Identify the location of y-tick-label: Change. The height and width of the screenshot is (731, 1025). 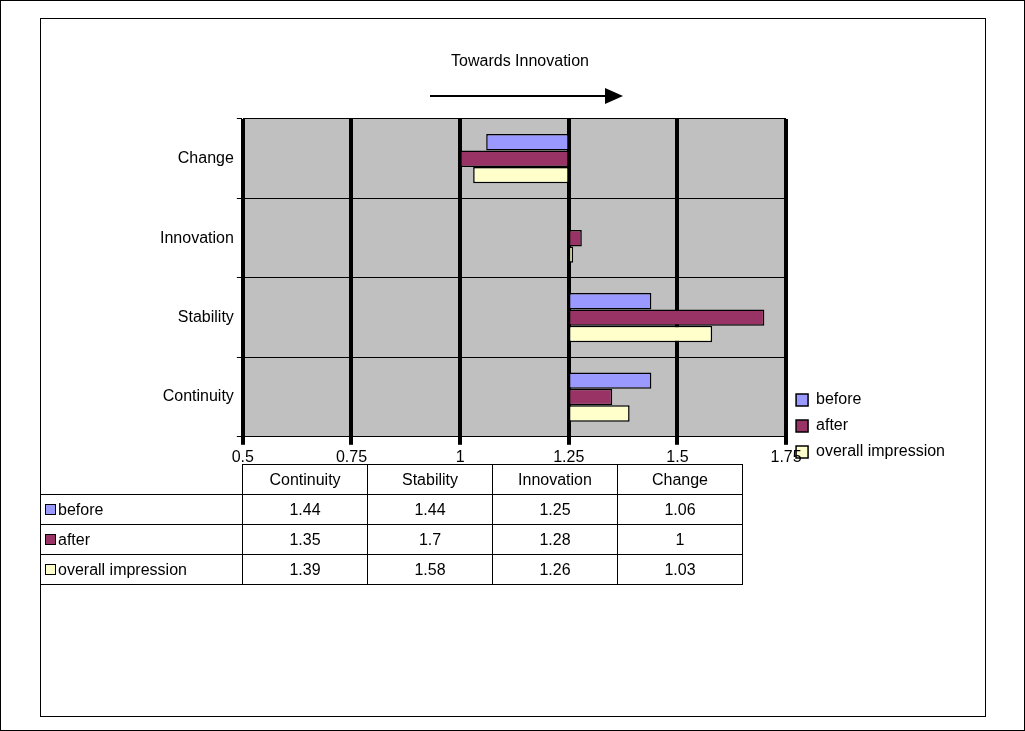
(205, 158).